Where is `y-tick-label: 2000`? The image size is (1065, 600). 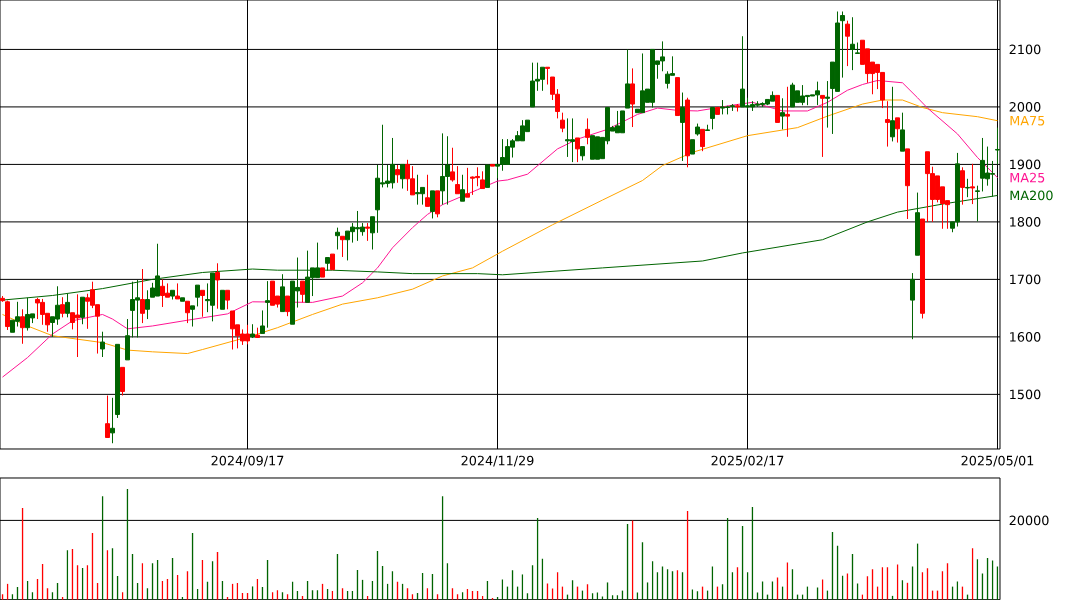
y-tick-label: 2000 is located at coordinates (1025, 107).